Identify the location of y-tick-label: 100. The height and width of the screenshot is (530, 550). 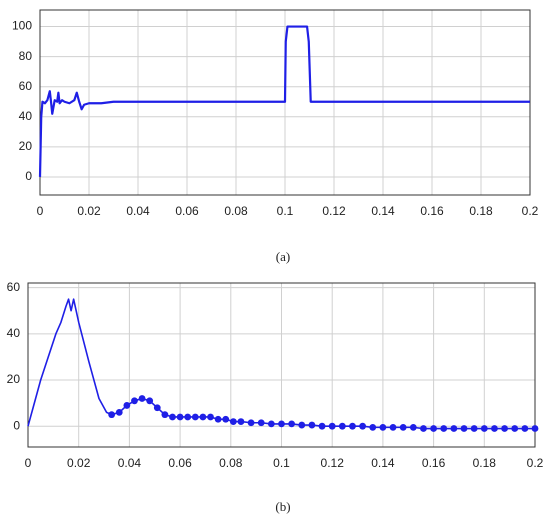
(22, 26).